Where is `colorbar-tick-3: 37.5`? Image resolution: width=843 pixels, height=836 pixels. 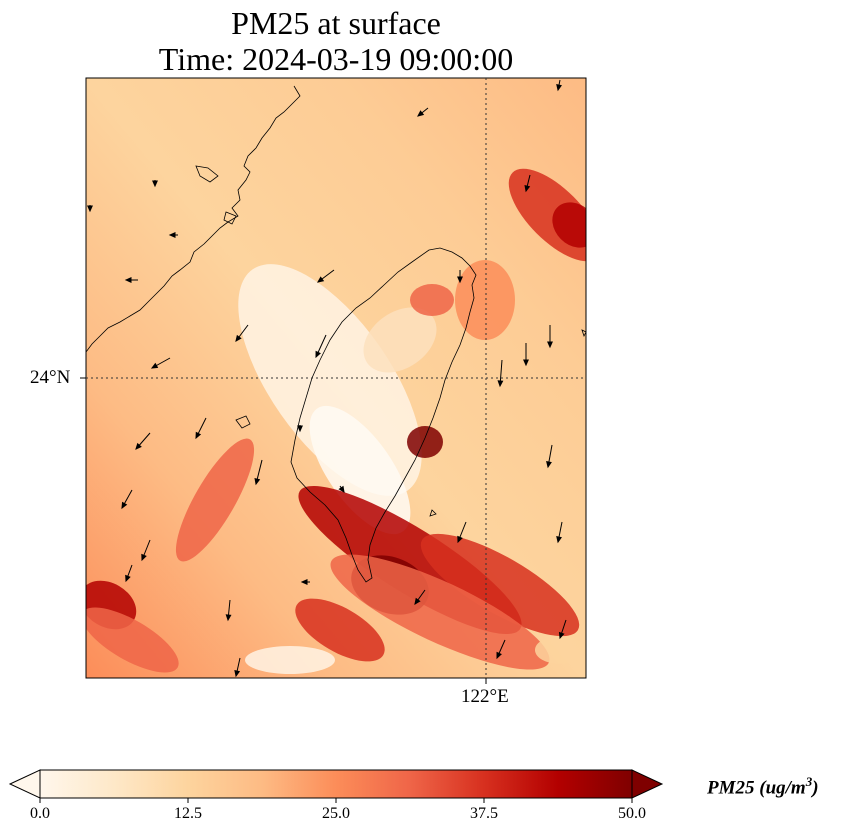 colorbar-tick-3: 37.5 is located at coordinates (484, 813).